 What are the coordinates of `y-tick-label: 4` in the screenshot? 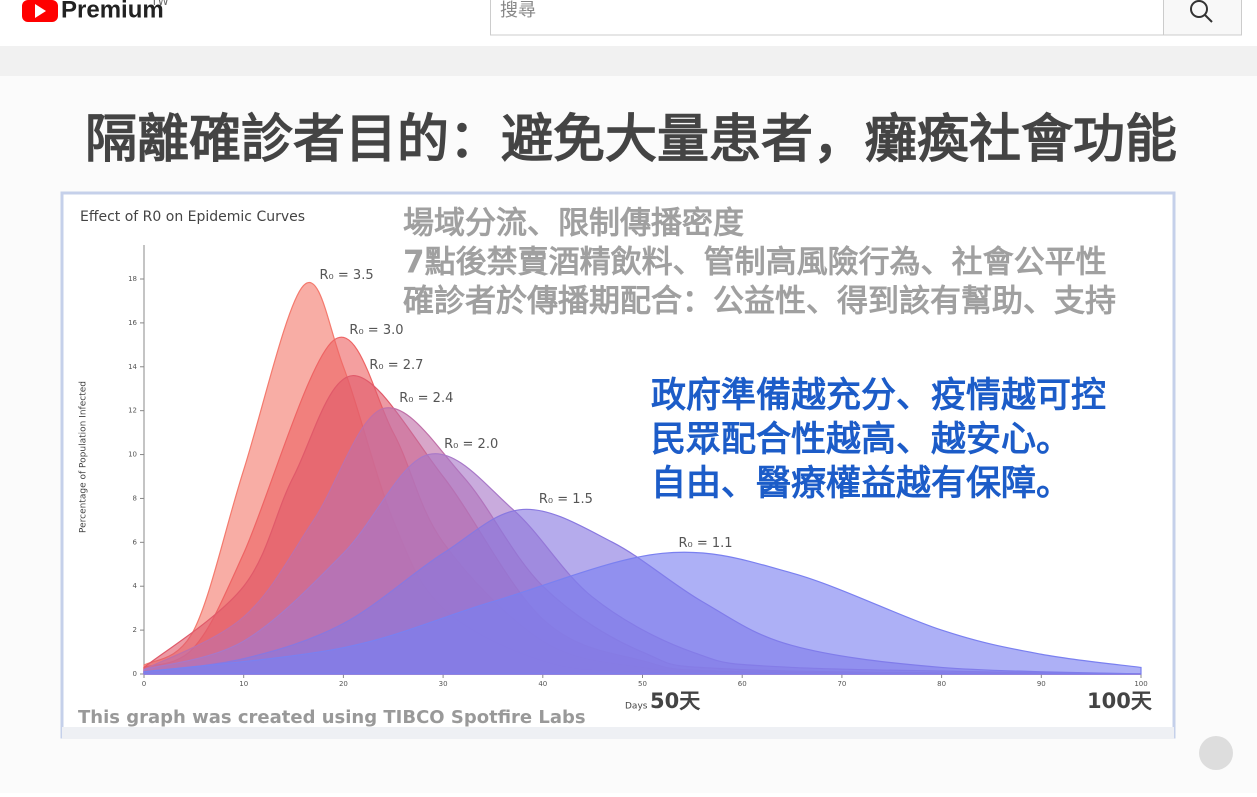 It's located at (135, 586).